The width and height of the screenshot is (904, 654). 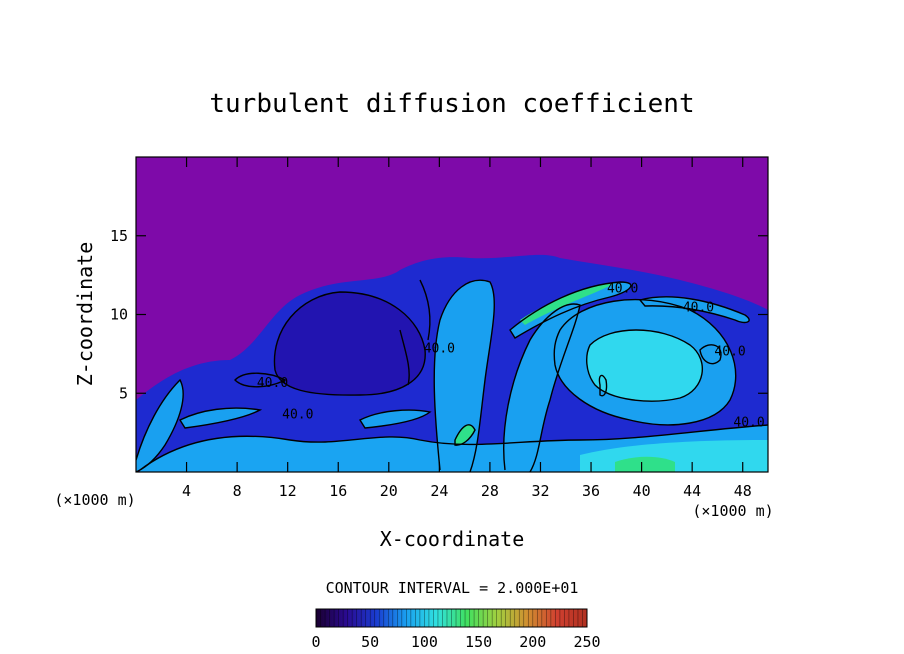 I want to click on x-axis-label: X-coordinate, so click(x=452, y=539).